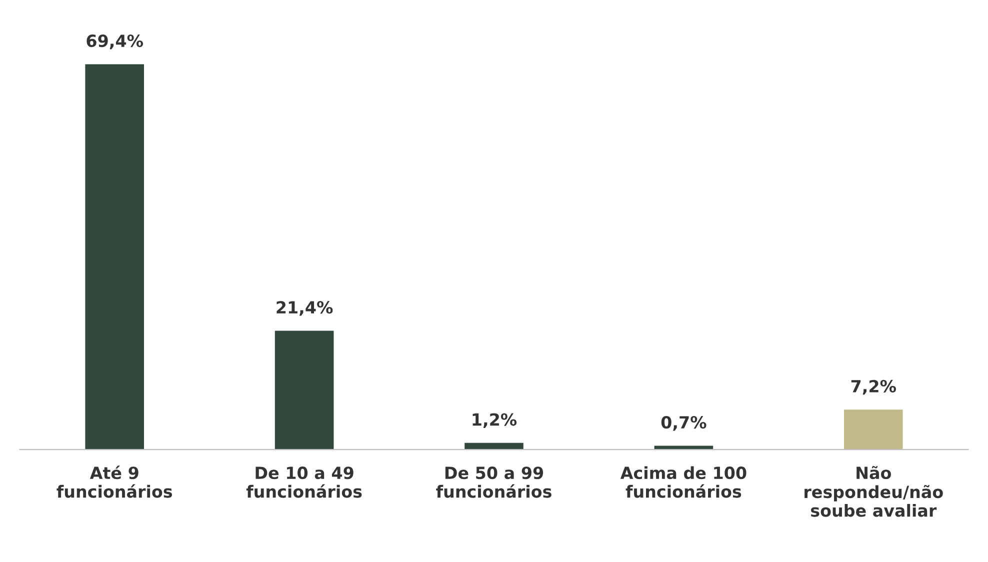 Image resolution: width=988 pixels, height=562 pixels. I want to click on data-label: 1,2%, so click(494, 420).